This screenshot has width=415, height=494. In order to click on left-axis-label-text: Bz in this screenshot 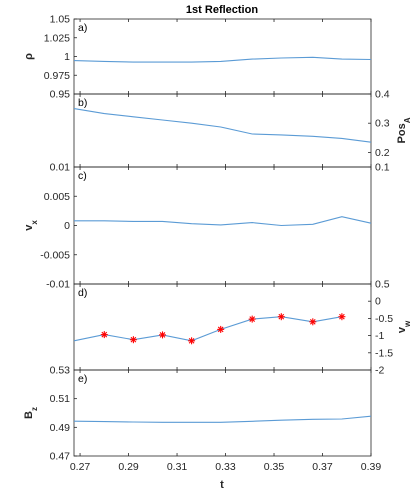, I will do `click(31, 413)`.